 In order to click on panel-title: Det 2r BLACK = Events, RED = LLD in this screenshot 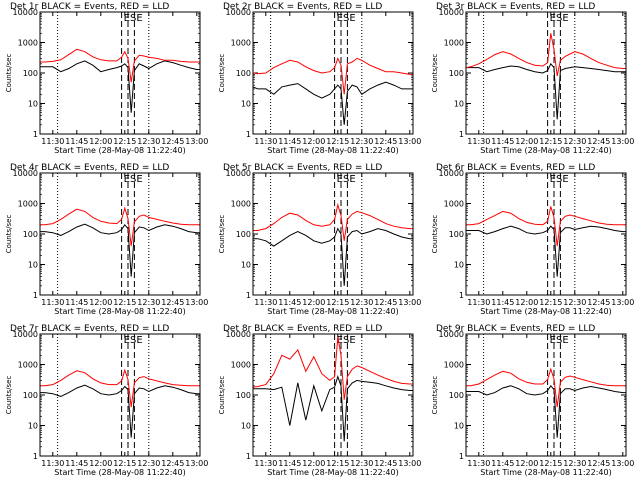, I will do `click(302, 7)`.